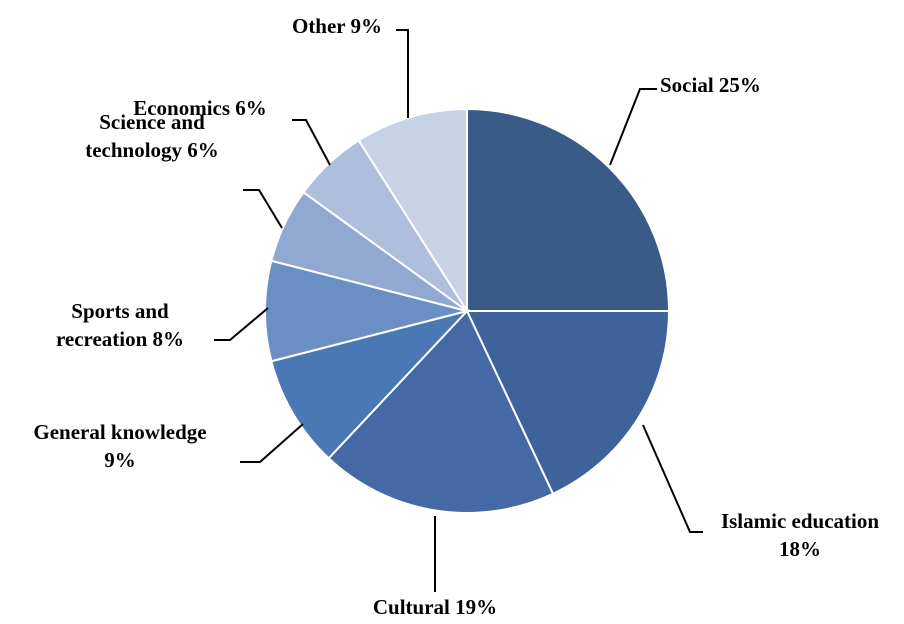 Image resolution: width=904 pixels, height=624 pixels. I want to click on leader-line-economics, so click(311, 142).